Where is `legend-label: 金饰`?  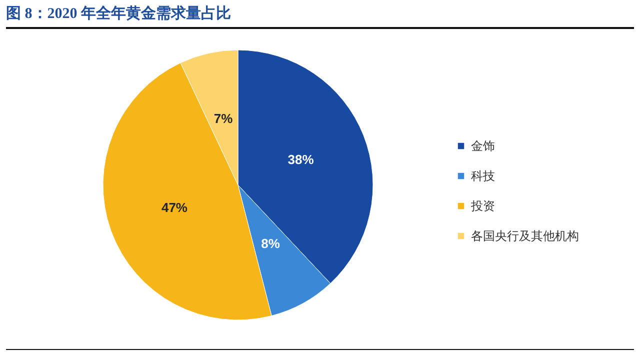 legend-label: 金饰 is located at coordinates (483, 146).